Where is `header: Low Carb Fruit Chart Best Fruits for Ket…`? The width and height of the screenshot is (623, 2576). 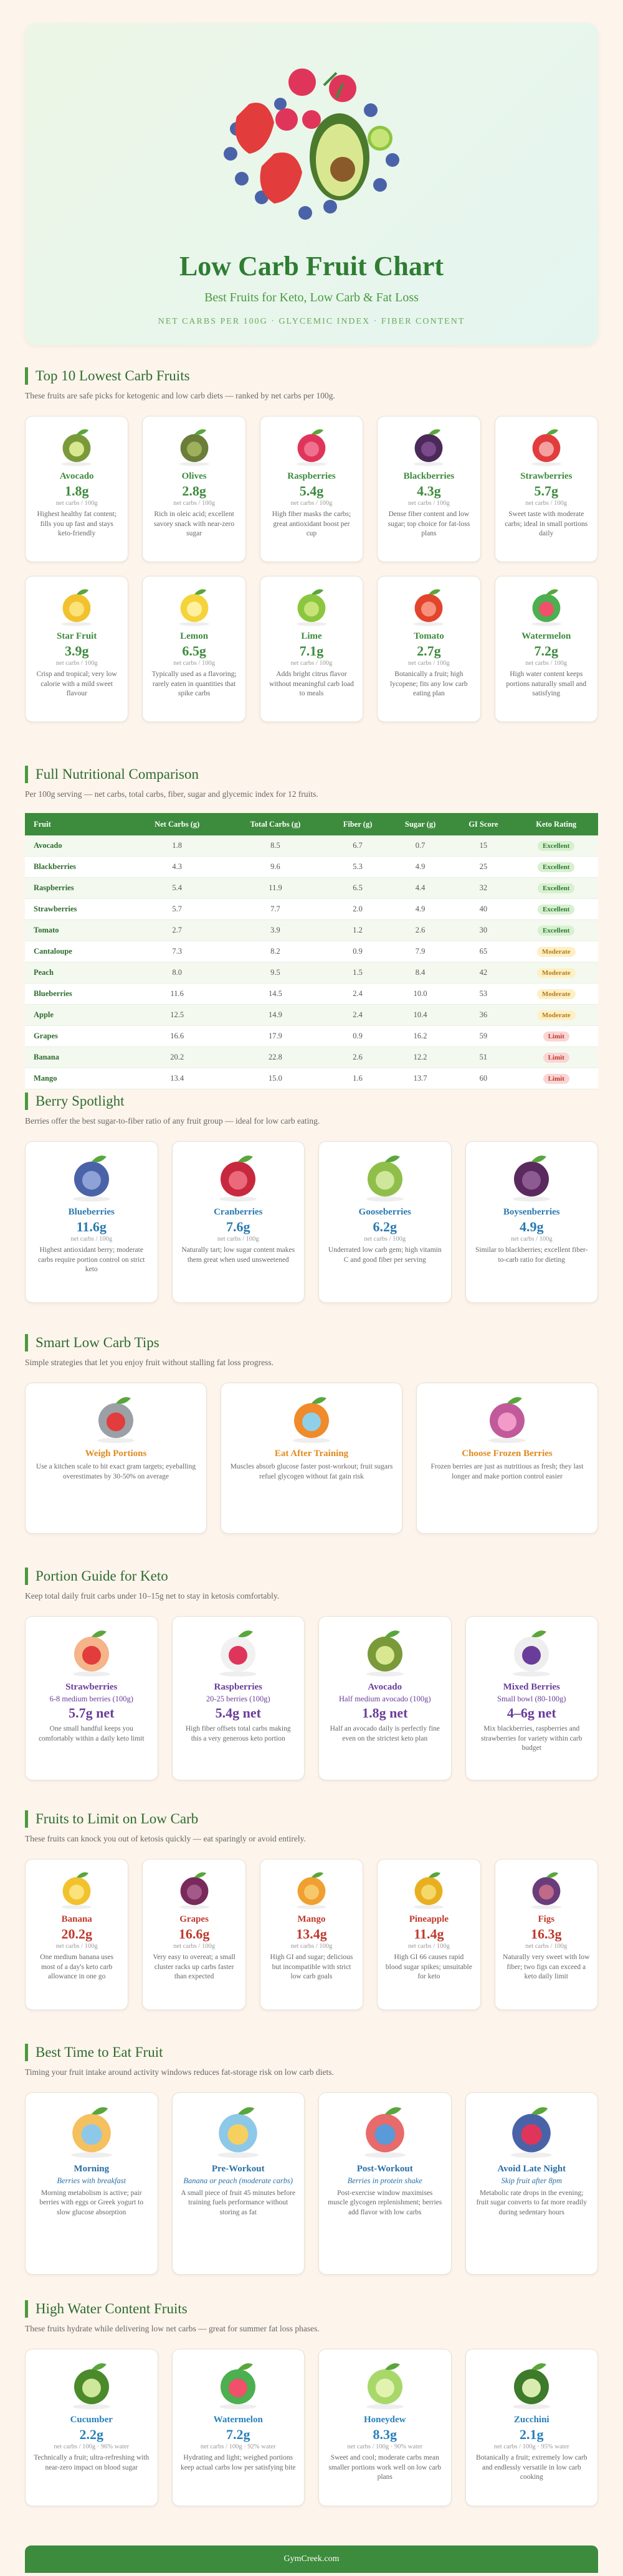 header: Low Carb Fruit Chart Best Fruits for Ket… is located at coordinates (311, 184).